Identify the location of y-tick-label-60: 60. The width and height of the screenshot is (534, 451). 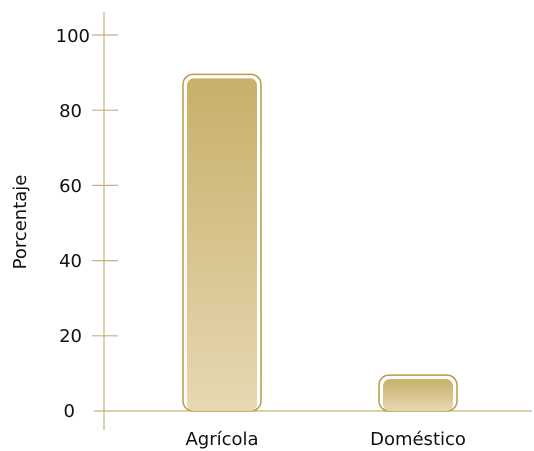
(70, 186).